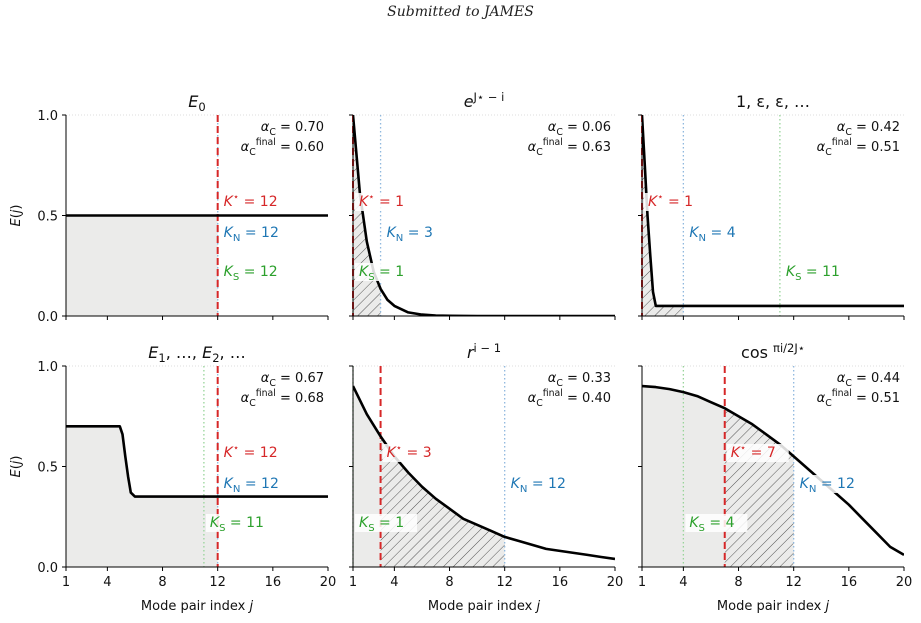  I want to click on panel-title: E0, so click(196, 103).